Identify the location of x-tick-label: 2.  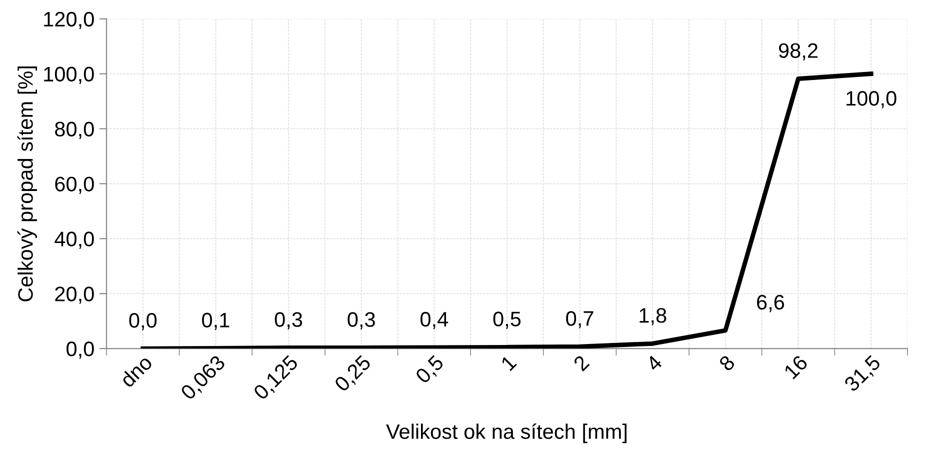
(581, 363).